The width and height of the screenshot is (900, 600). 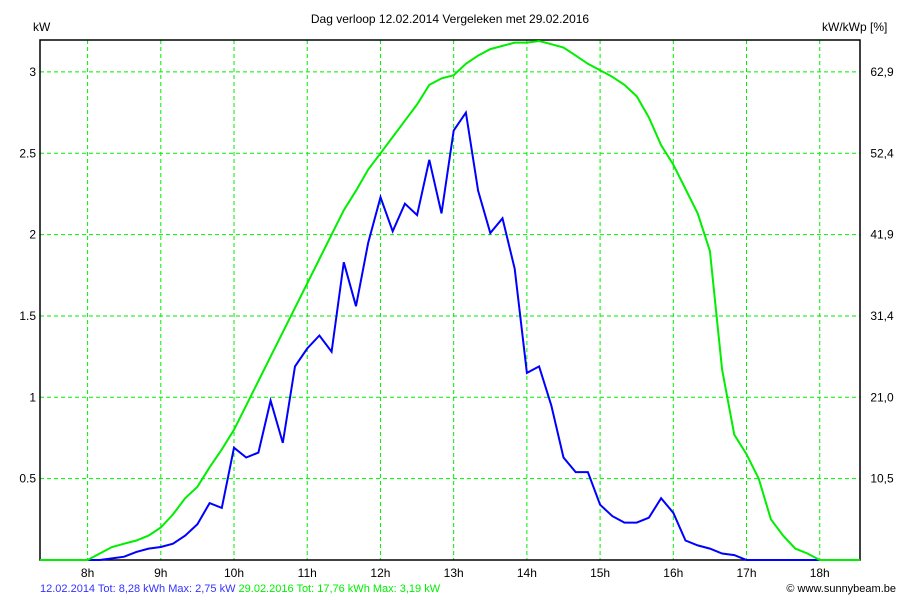 What do you see at coordinates (882, 72) in the screenshot?
I see `y2-tick-label: 62,9` at bounding box center [882, 72].